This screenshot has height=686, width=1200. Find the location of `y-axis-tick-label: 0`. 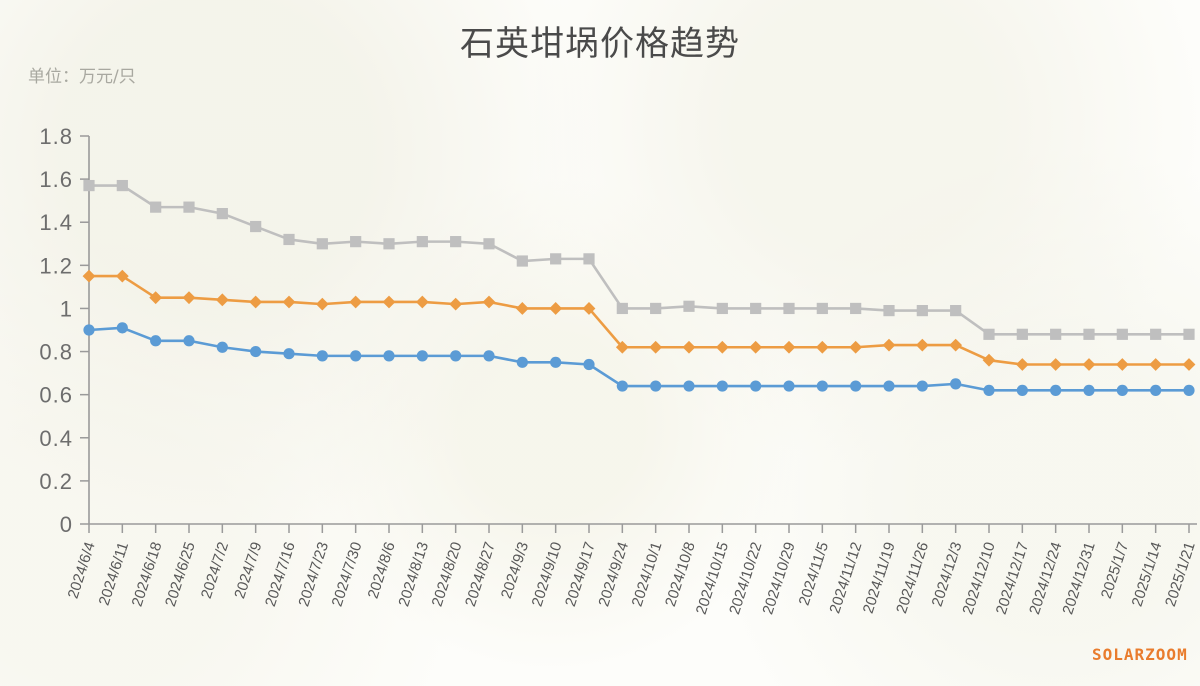

y-axis-tick-label: 0 is located at coordinates (66, 524).